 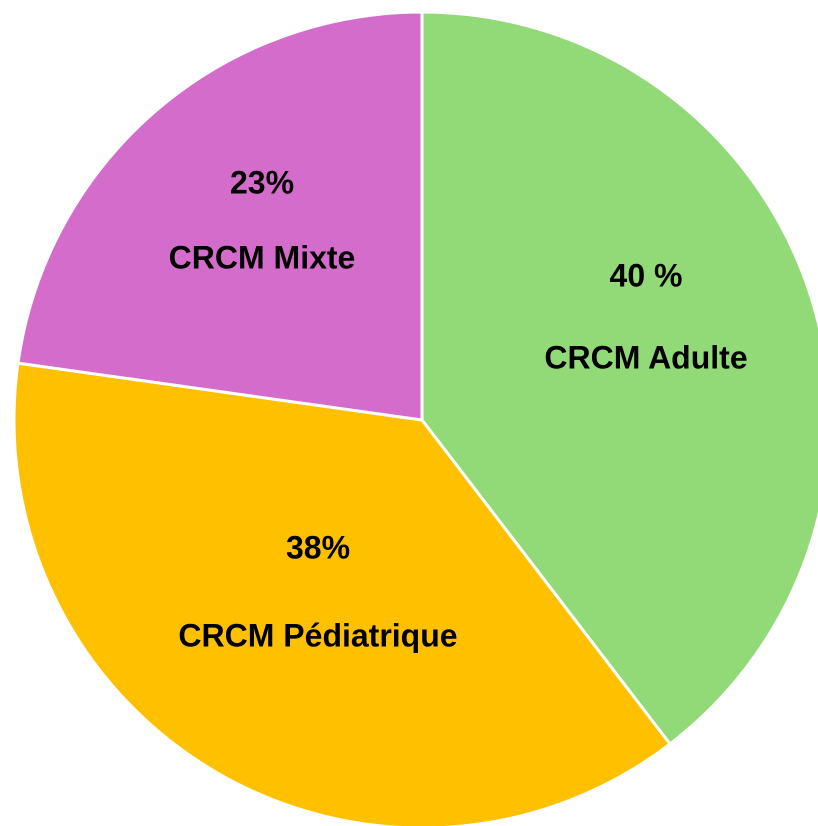 What do you see at coordinates (645, 357) in the screenshot?
I see `category-label: CRCM Adulte` at bounding box center [645, 357].